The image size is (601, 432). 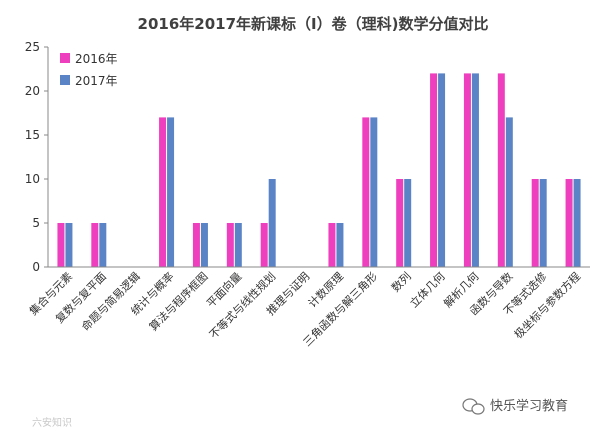 I want to click on y-tick-label: 0, so click(x=36, y=267).